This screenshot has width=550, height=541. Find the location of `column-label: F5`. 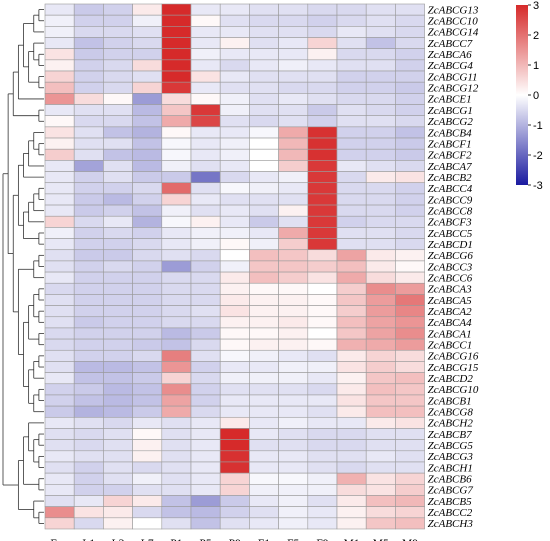

column-label: F5 is located at coordinates (293, 539).